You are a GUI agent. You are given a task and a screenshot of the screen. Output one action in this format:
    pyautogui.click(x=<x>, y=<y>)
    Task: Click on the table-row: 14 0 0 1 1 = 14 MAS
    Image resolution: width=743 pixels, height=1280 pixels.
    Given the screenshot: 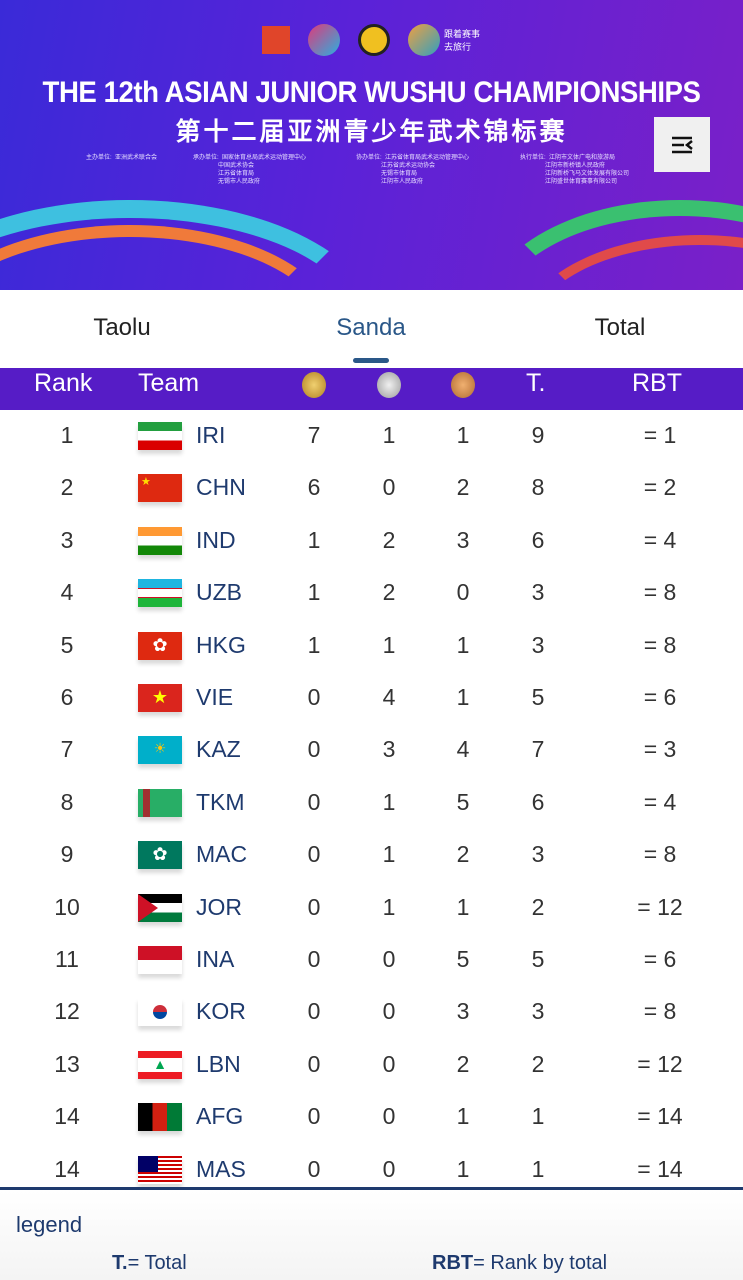 What is the action you would take?
    pyautogui.click(x=371, y=1170)
    